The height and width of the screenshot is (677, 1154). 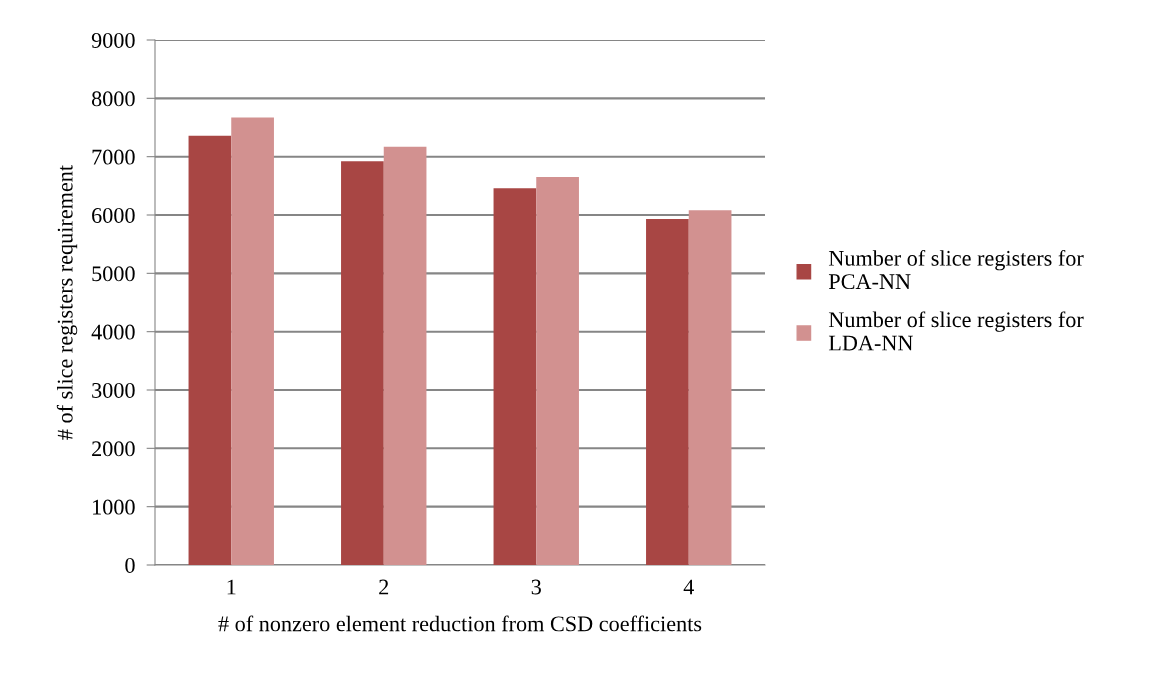 What do you see at coordinates (536, 587) in the screenshot?
I see `x-tick-label: 3` at bounding box center [536, 587].